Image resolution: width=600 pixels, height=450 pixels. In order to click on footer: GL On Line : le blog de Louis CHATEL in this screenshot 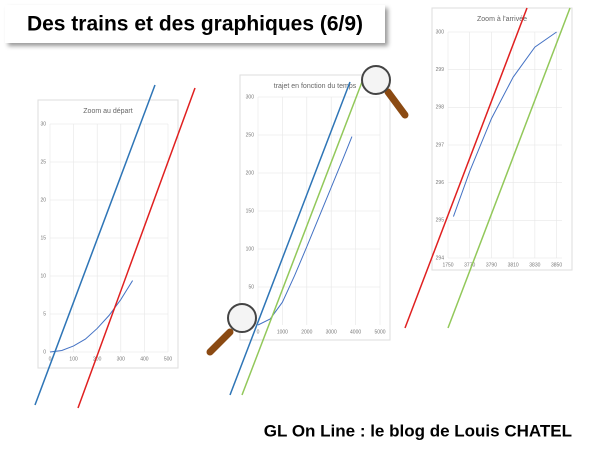, I will do `click(418, 430)`.